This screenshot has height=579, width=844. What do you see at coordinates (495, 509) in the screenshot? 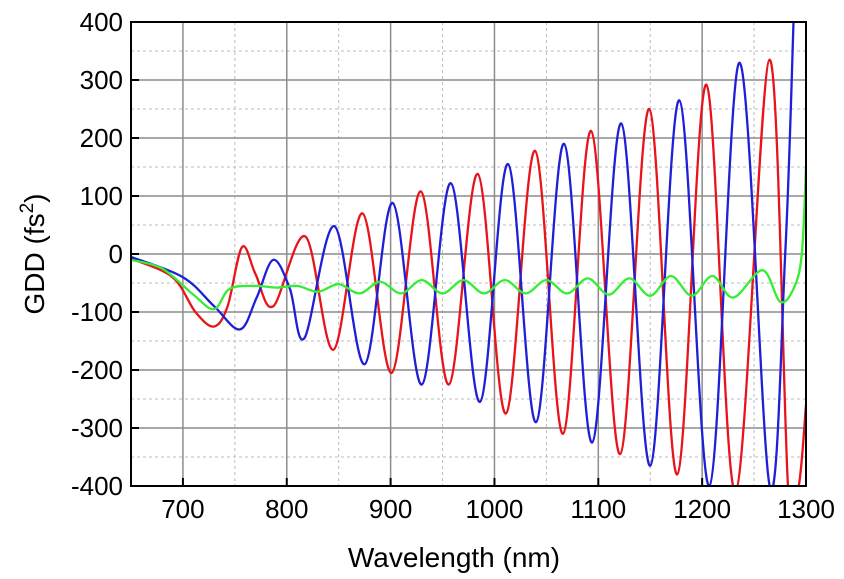
I see `x-tick-label: 1000` at bounding box center [495, 509].